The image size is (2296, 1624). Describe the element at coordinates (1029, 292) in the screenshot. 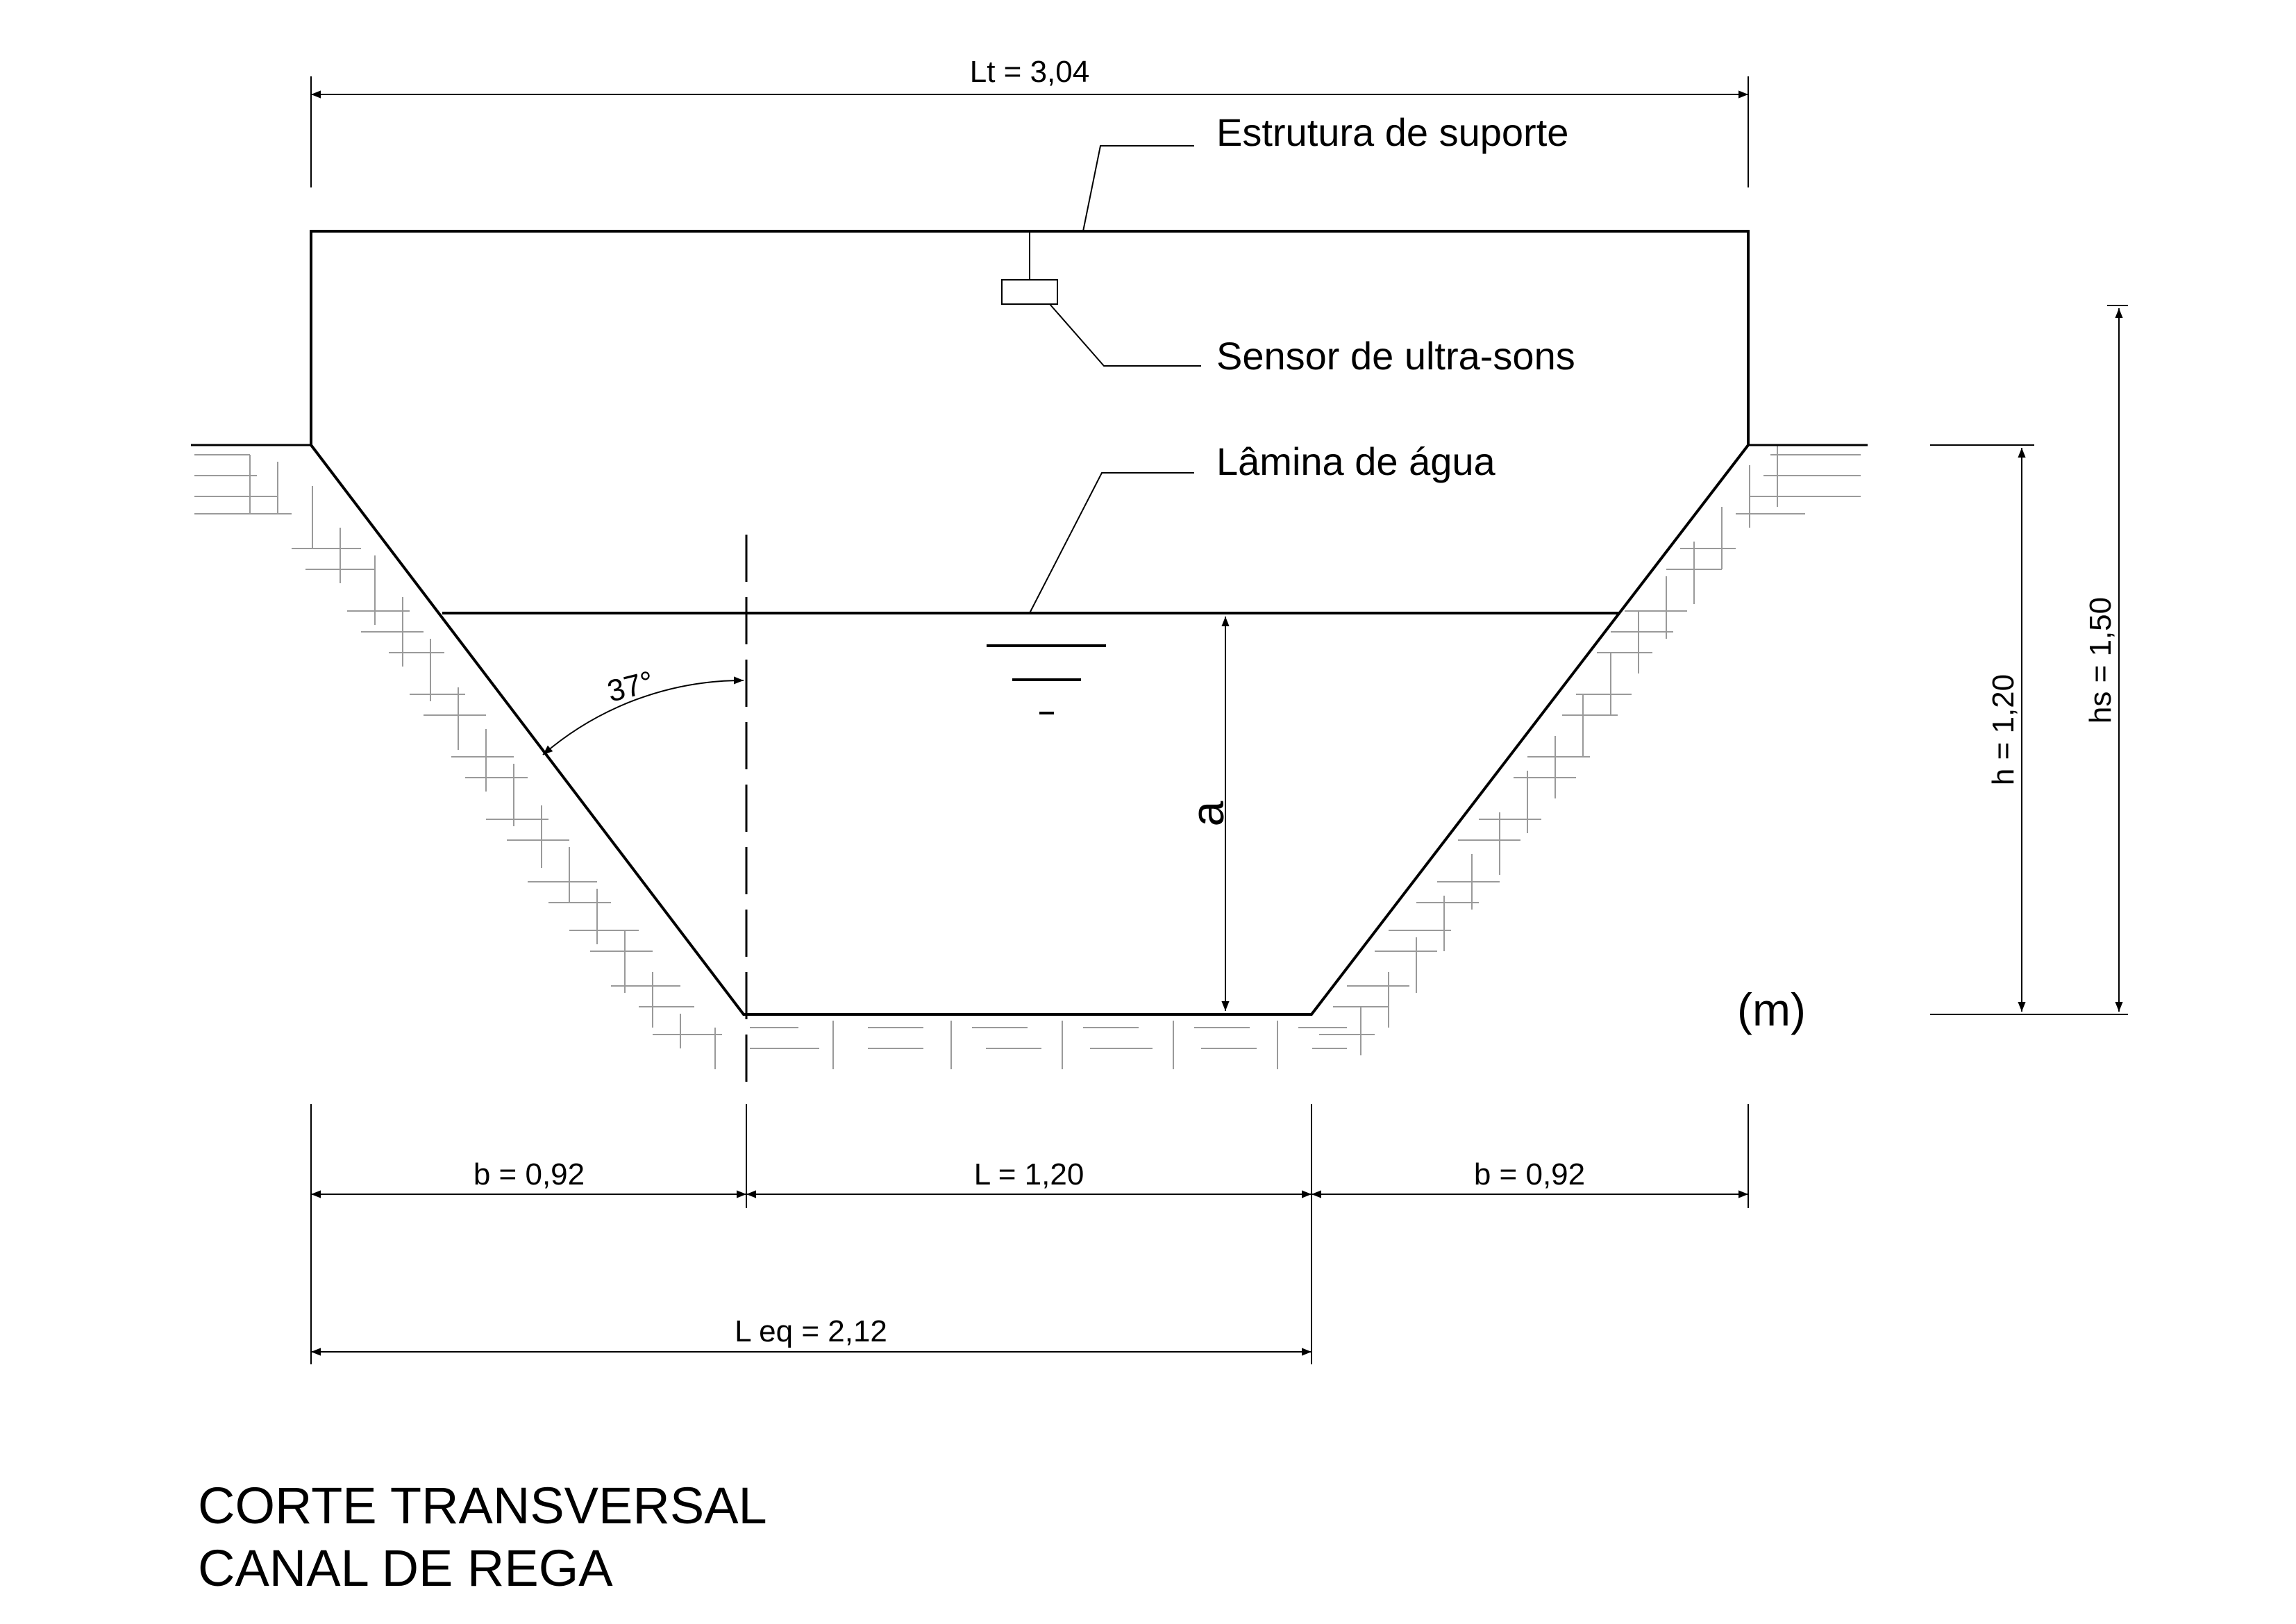

I see `ultrasonic-sensor` at that location.